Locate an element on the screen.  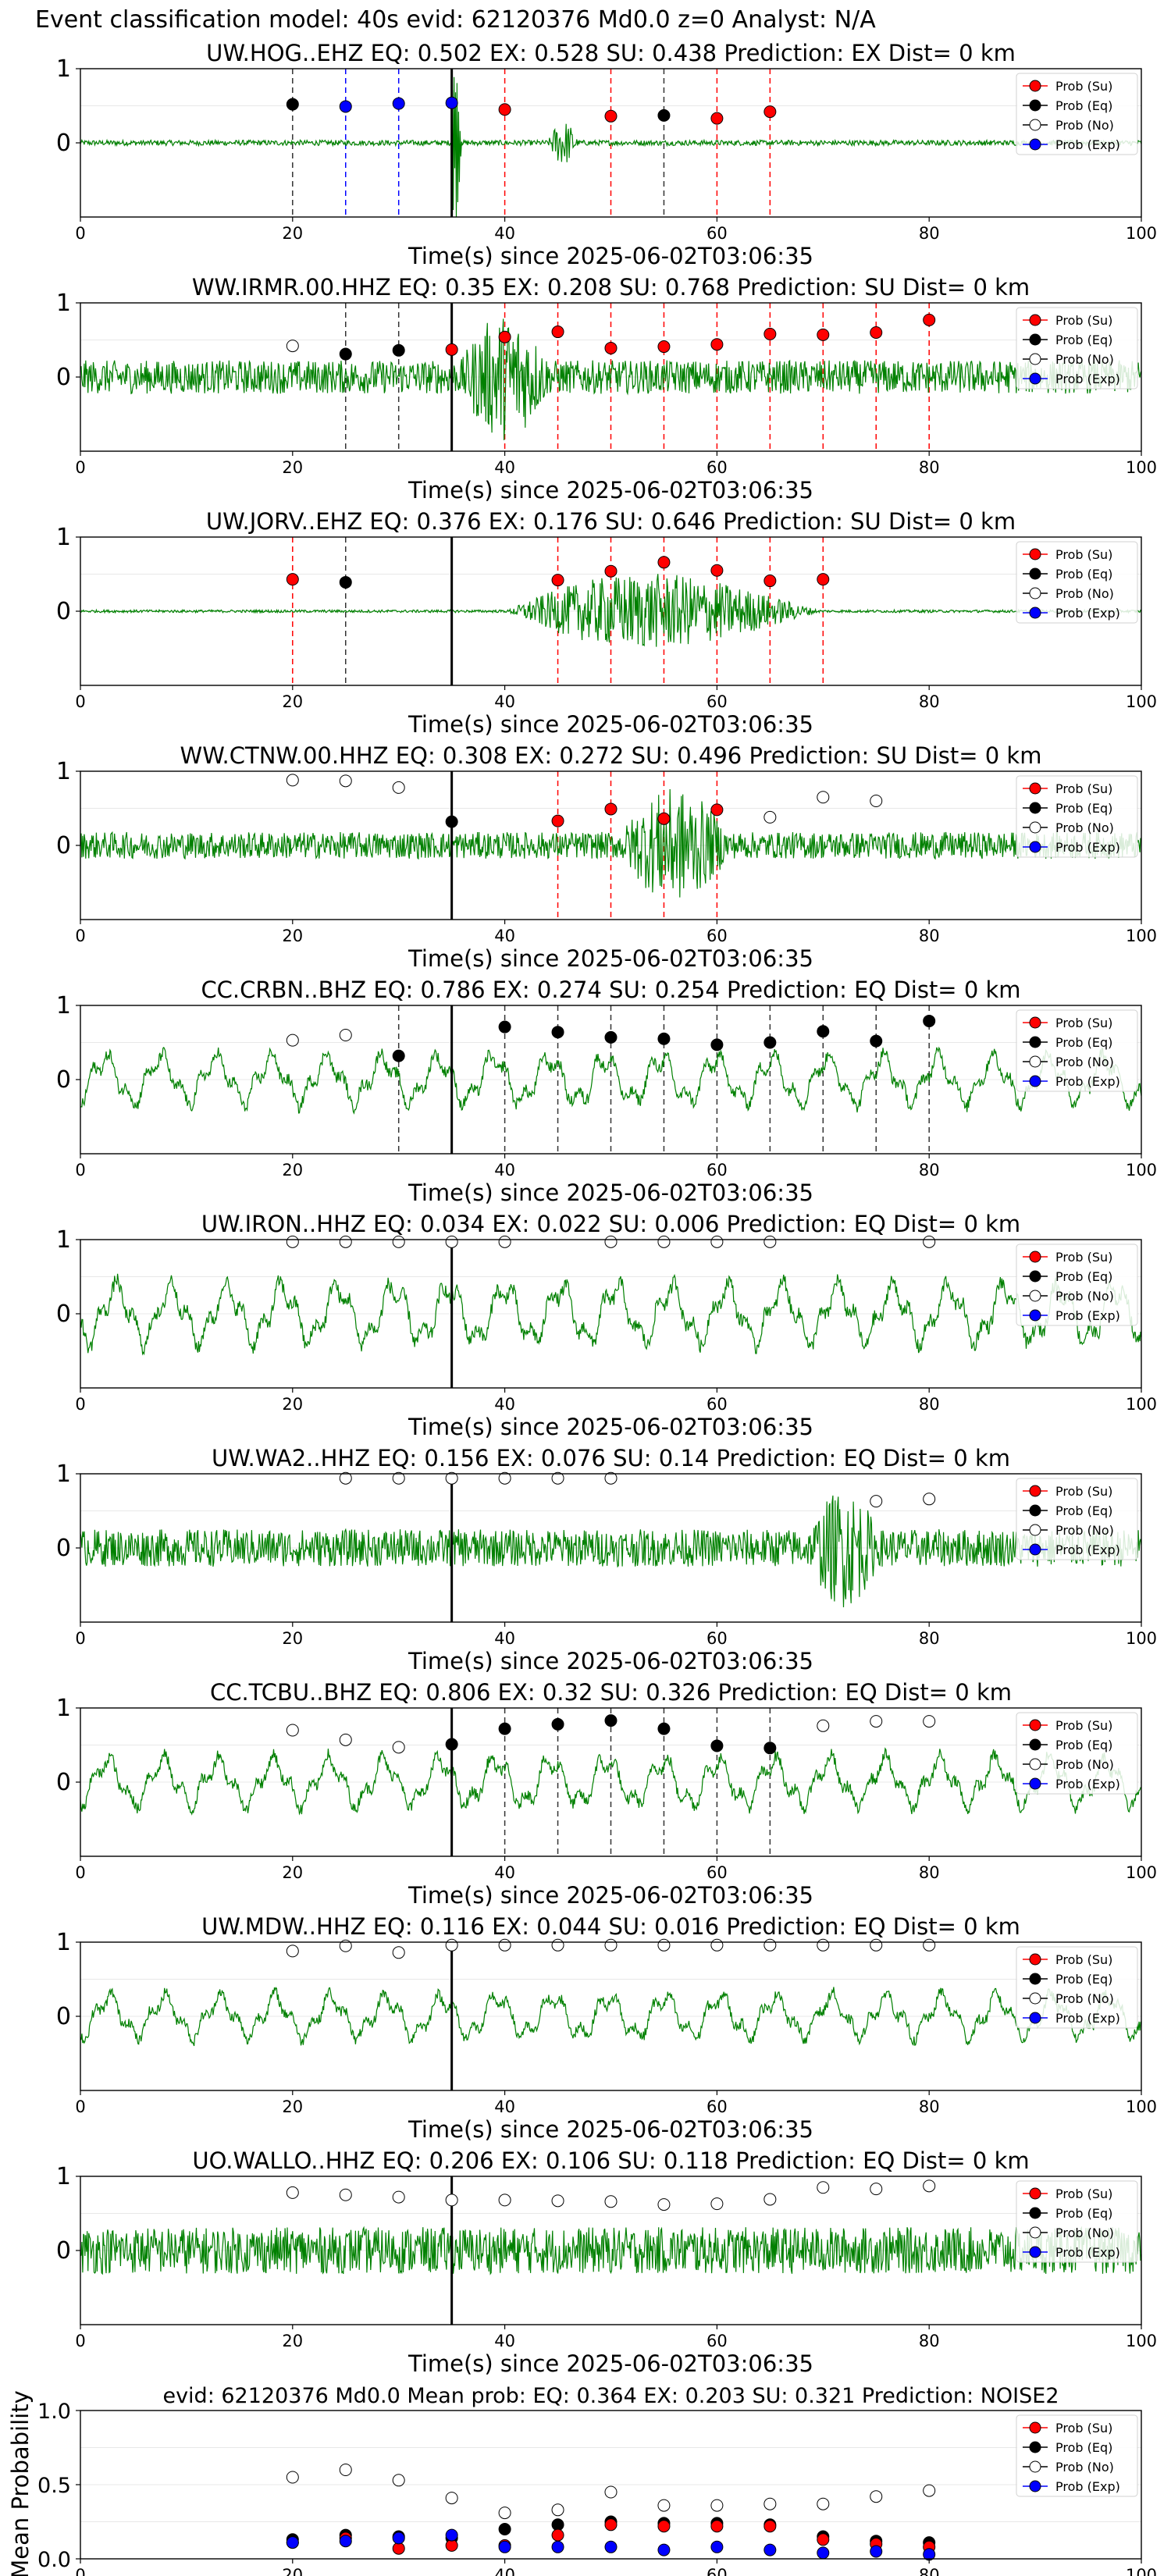
y-tick-label: 1 is located at coordinates (64, 1942).